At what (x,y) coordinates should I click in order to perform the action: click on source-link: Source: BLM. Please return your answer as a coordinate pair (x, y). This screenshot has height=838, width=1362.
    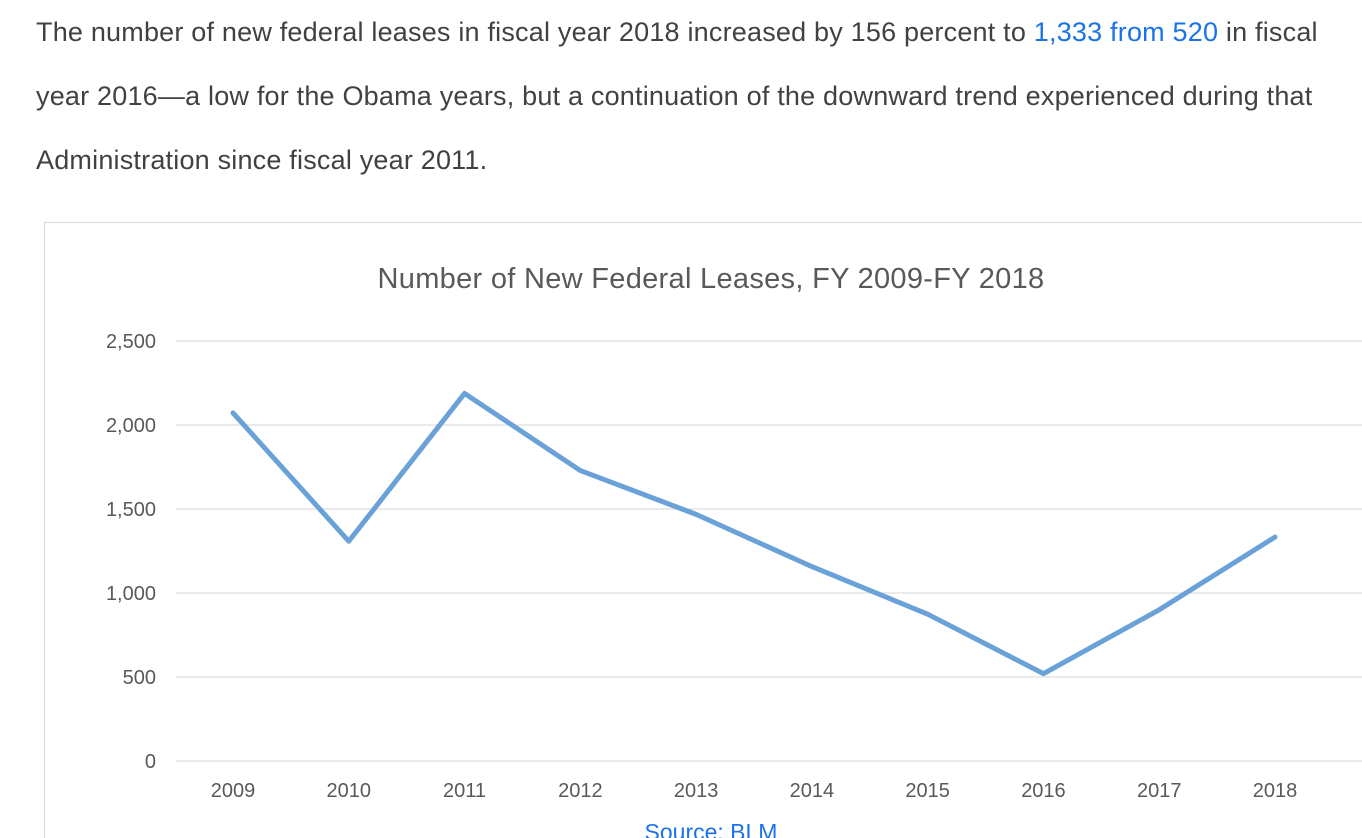
    Looking at the image, I should click on (711, 828).